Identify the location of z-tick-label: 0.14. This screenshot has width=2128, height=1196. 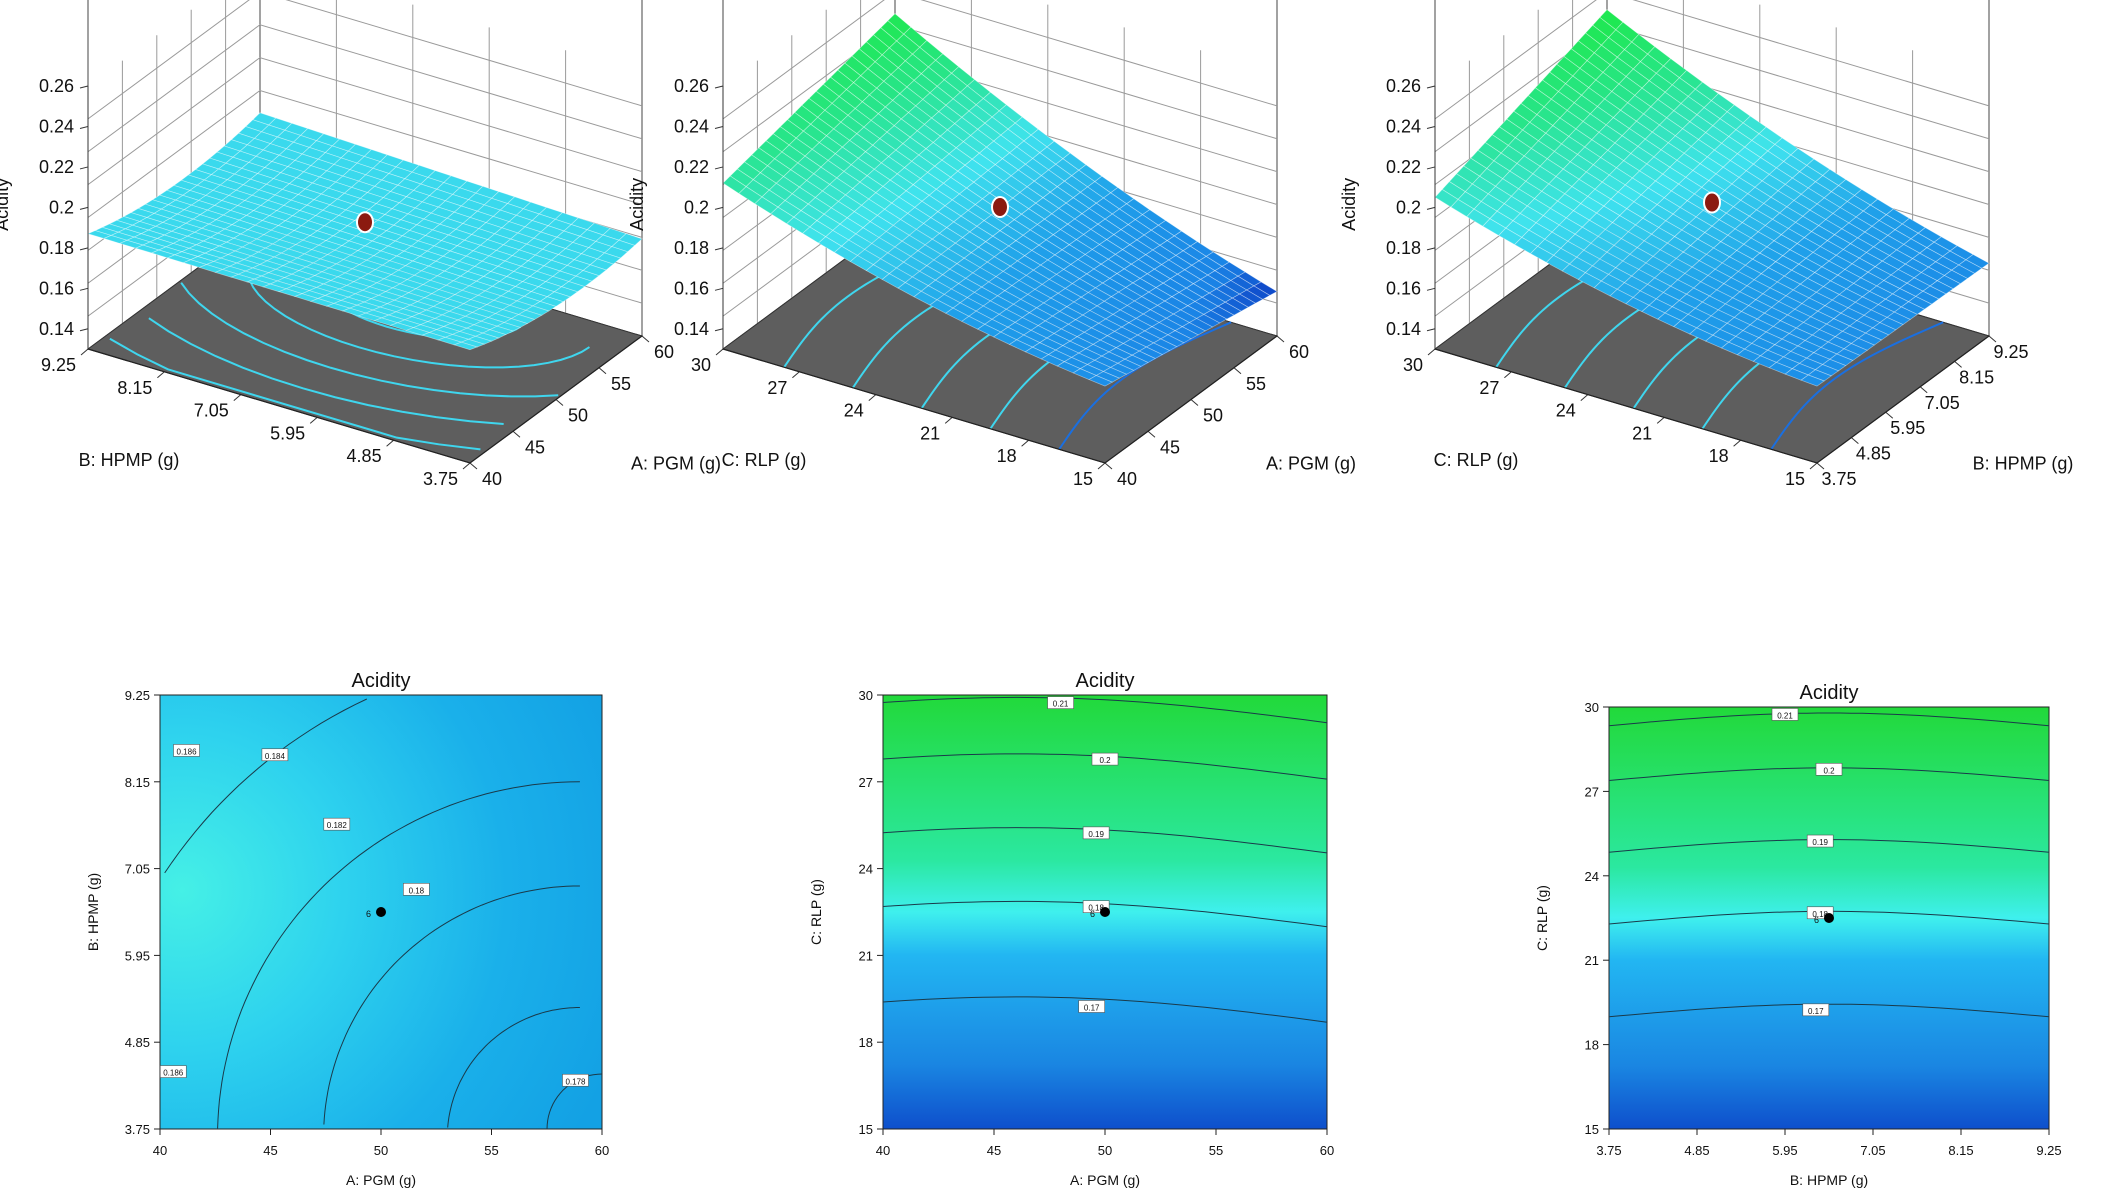
(56, 329).